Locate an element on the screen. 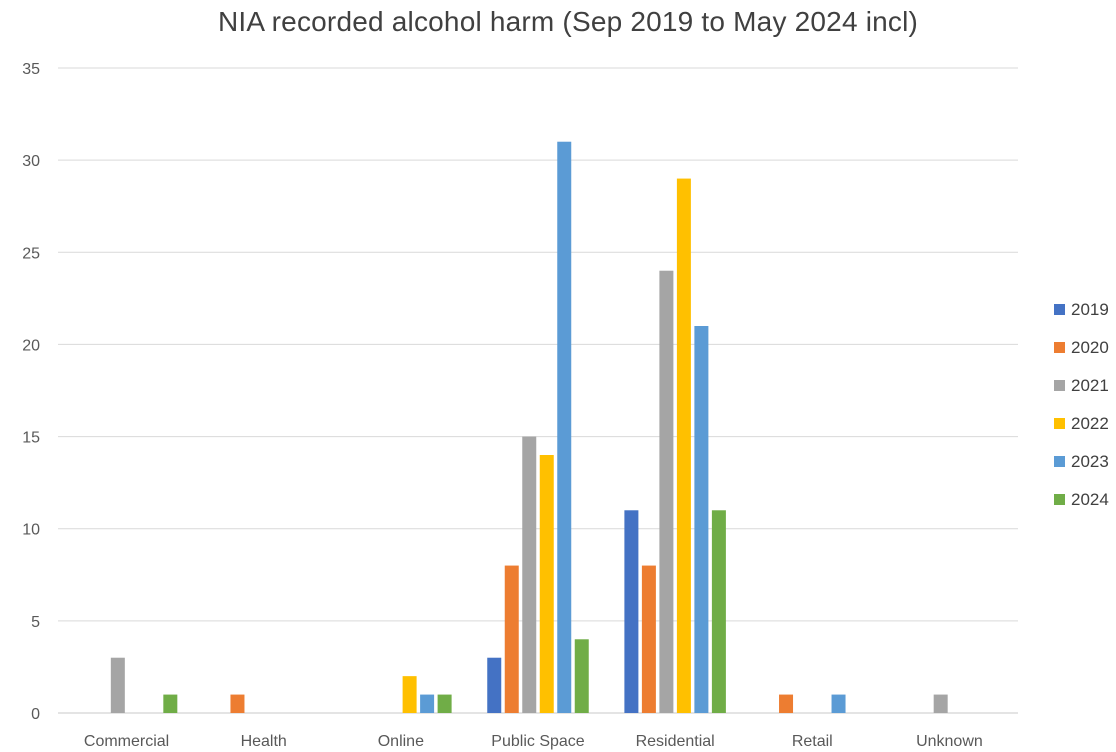  x-tick-label: Retail is located at coordinates (812, 741).